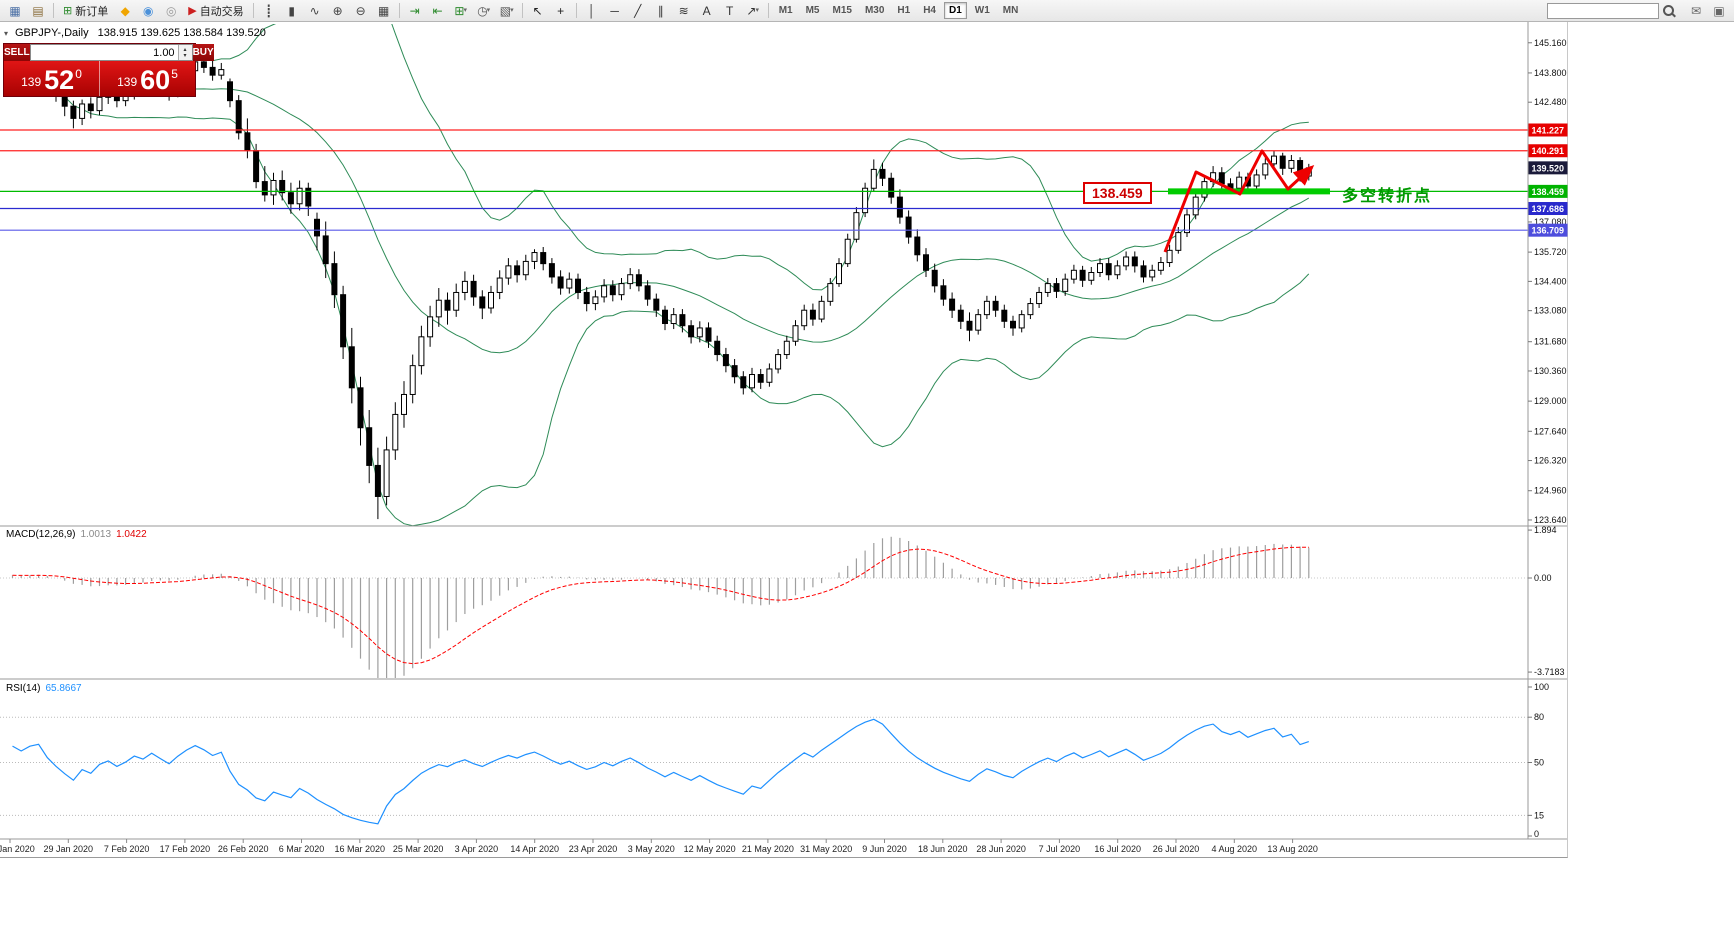 The width and height of the screenshot is (1734, 945). Describe the element at coordinates (929, 10) in the screenshot. I see `timeframe-H4: H4` at that location.